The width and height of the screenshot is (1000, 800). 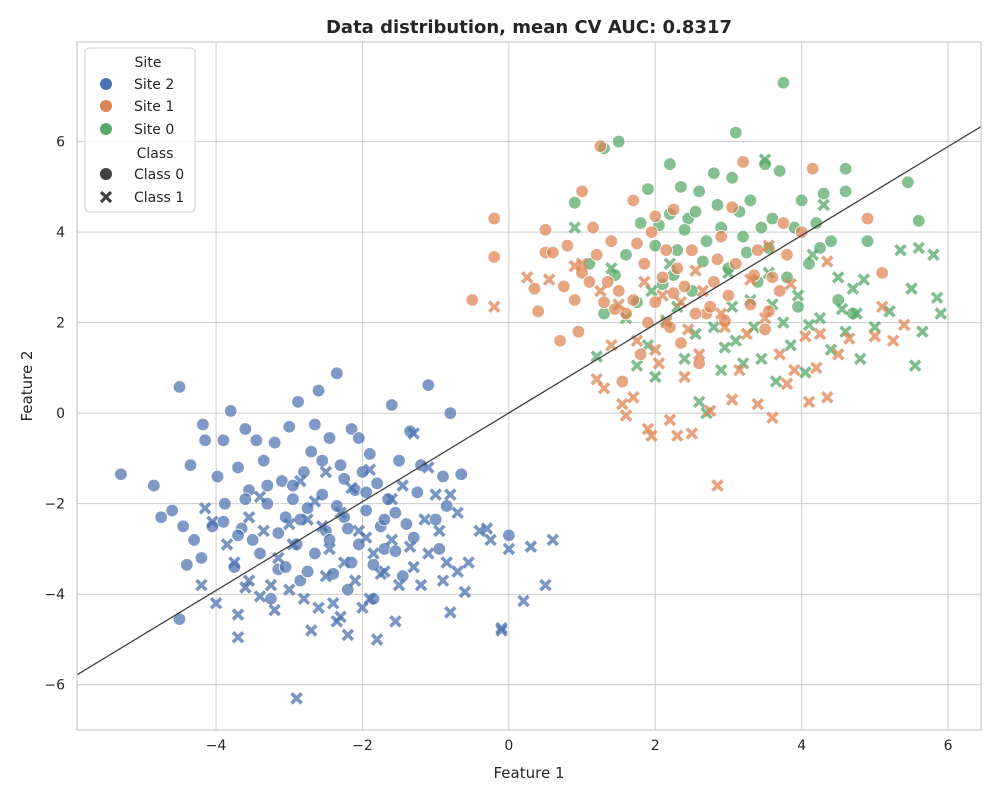 I want to click on x-tick-label: 4, so click(x=801, y=746).